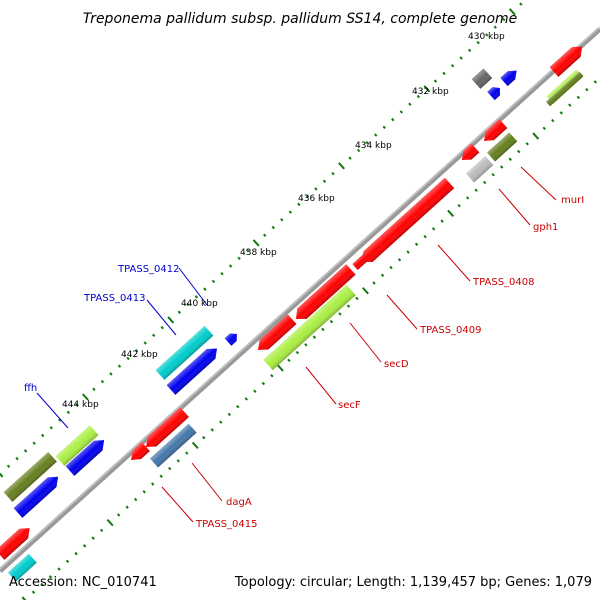  What do you see at coordinates (564, 89) in the screenshot?
I see `feature-olive-top-right` at bounding box center [564, 89].